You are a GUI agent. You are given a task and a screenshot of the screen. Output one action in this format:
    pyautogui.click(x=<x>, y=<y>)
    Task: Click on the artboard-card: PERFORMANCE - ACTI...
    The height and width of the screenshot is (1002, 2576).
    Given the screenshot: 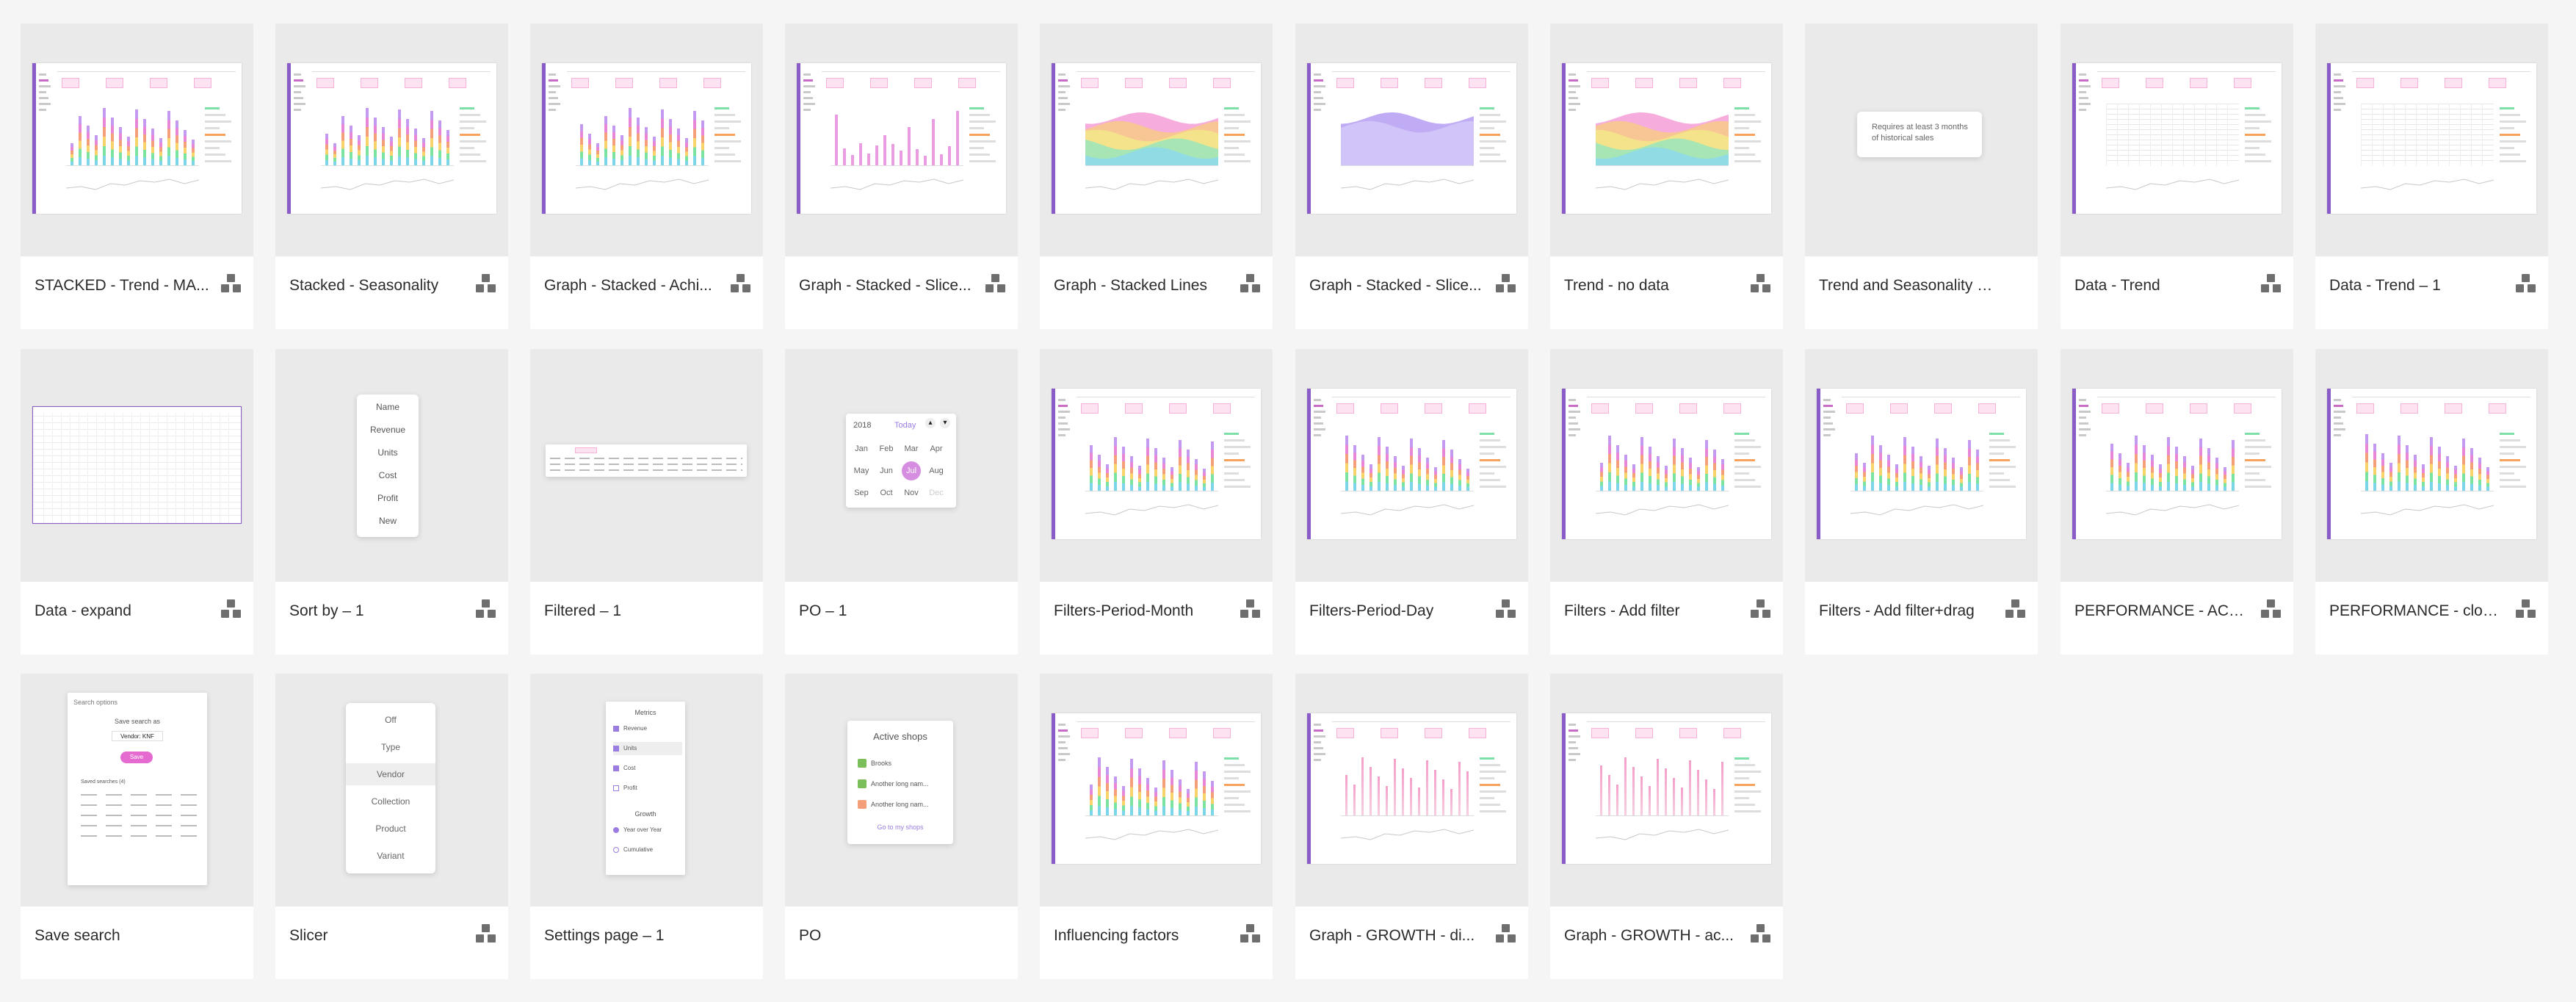 What is the action you would take?
    pyautogui.click(x=2177, y=502)
    